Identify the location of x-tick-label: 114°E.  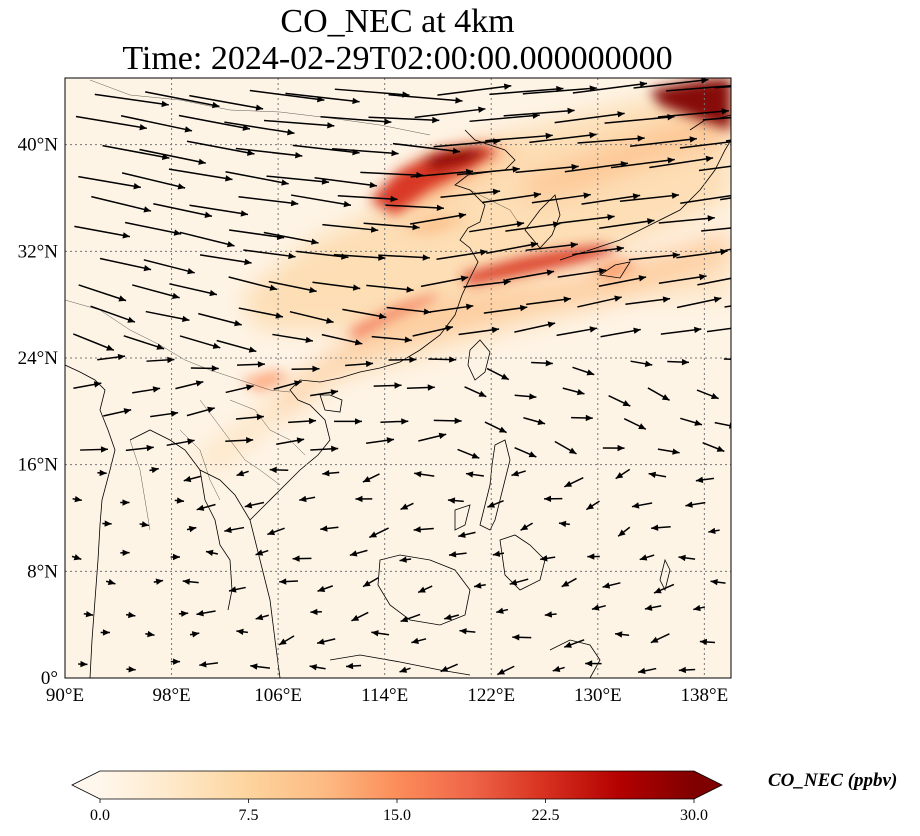
(384, 695).